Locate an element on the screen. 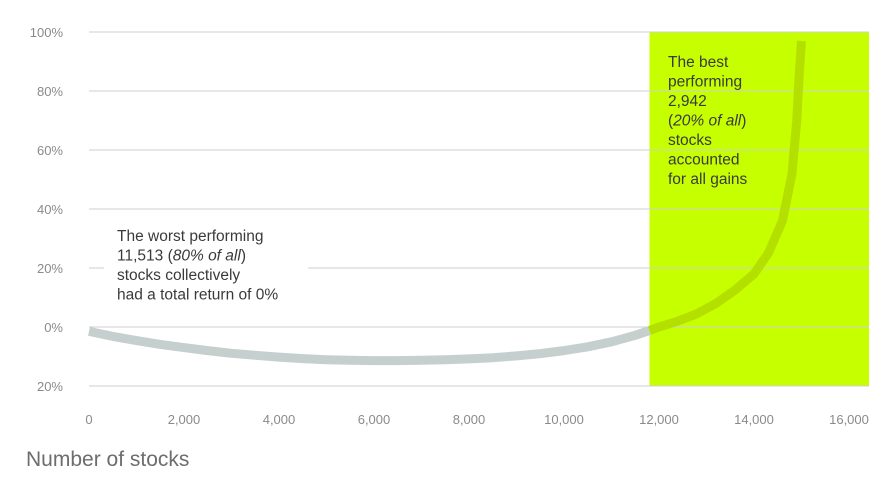 The height and width of the screenshot is (490, 891). x-tick-label: 8,000 is located at coordinates (469, 419).